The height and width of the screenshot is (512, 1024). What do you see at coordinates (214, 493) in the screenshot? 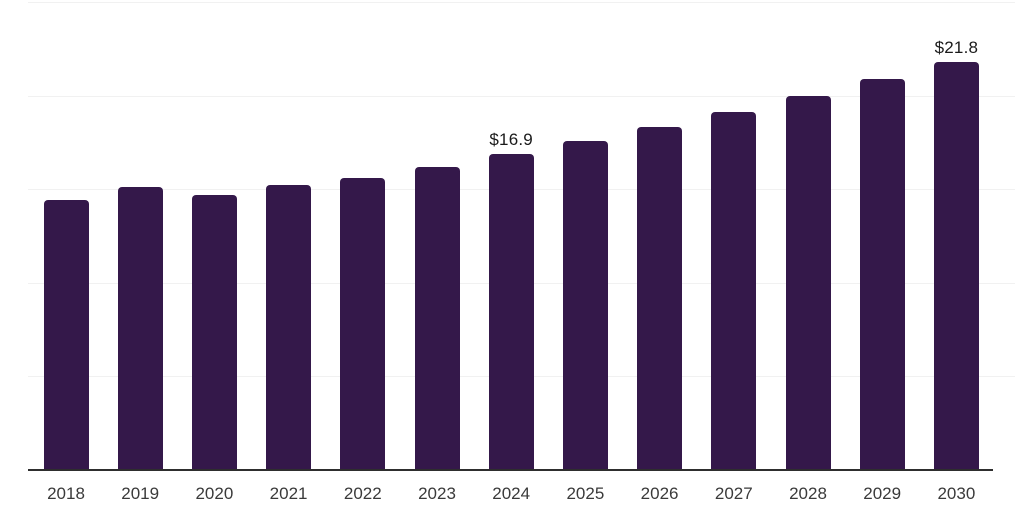
I see `x-tick-label-2020: 2020` at bounding box center [214, 493].